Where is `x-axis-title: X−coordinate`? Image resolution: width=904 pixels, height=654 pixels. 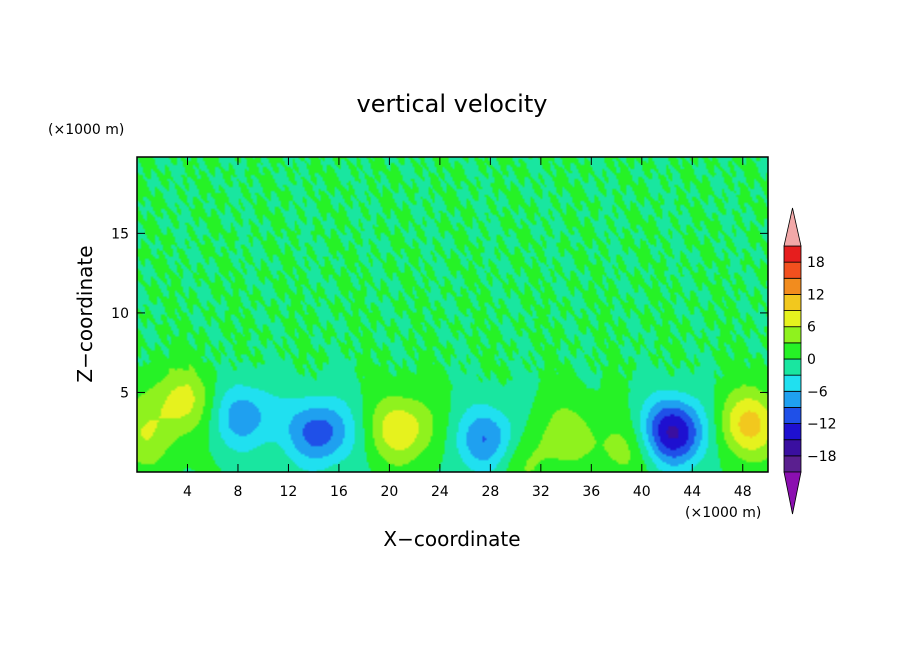 x-axis-title: X−coordinate is located at coordinates (451, 539).